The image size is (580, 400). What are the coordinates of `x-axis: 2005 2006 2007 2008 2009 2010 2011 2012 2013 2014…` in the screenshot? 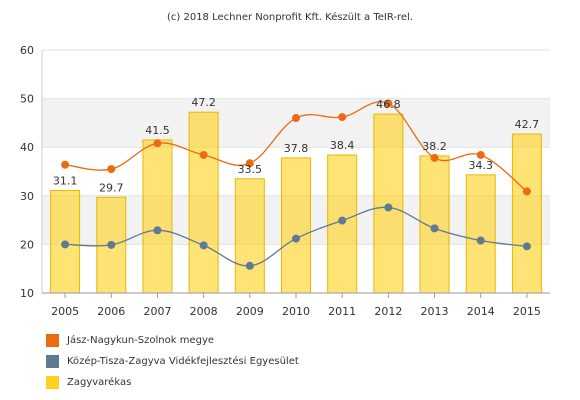 It's located at (296, 305).